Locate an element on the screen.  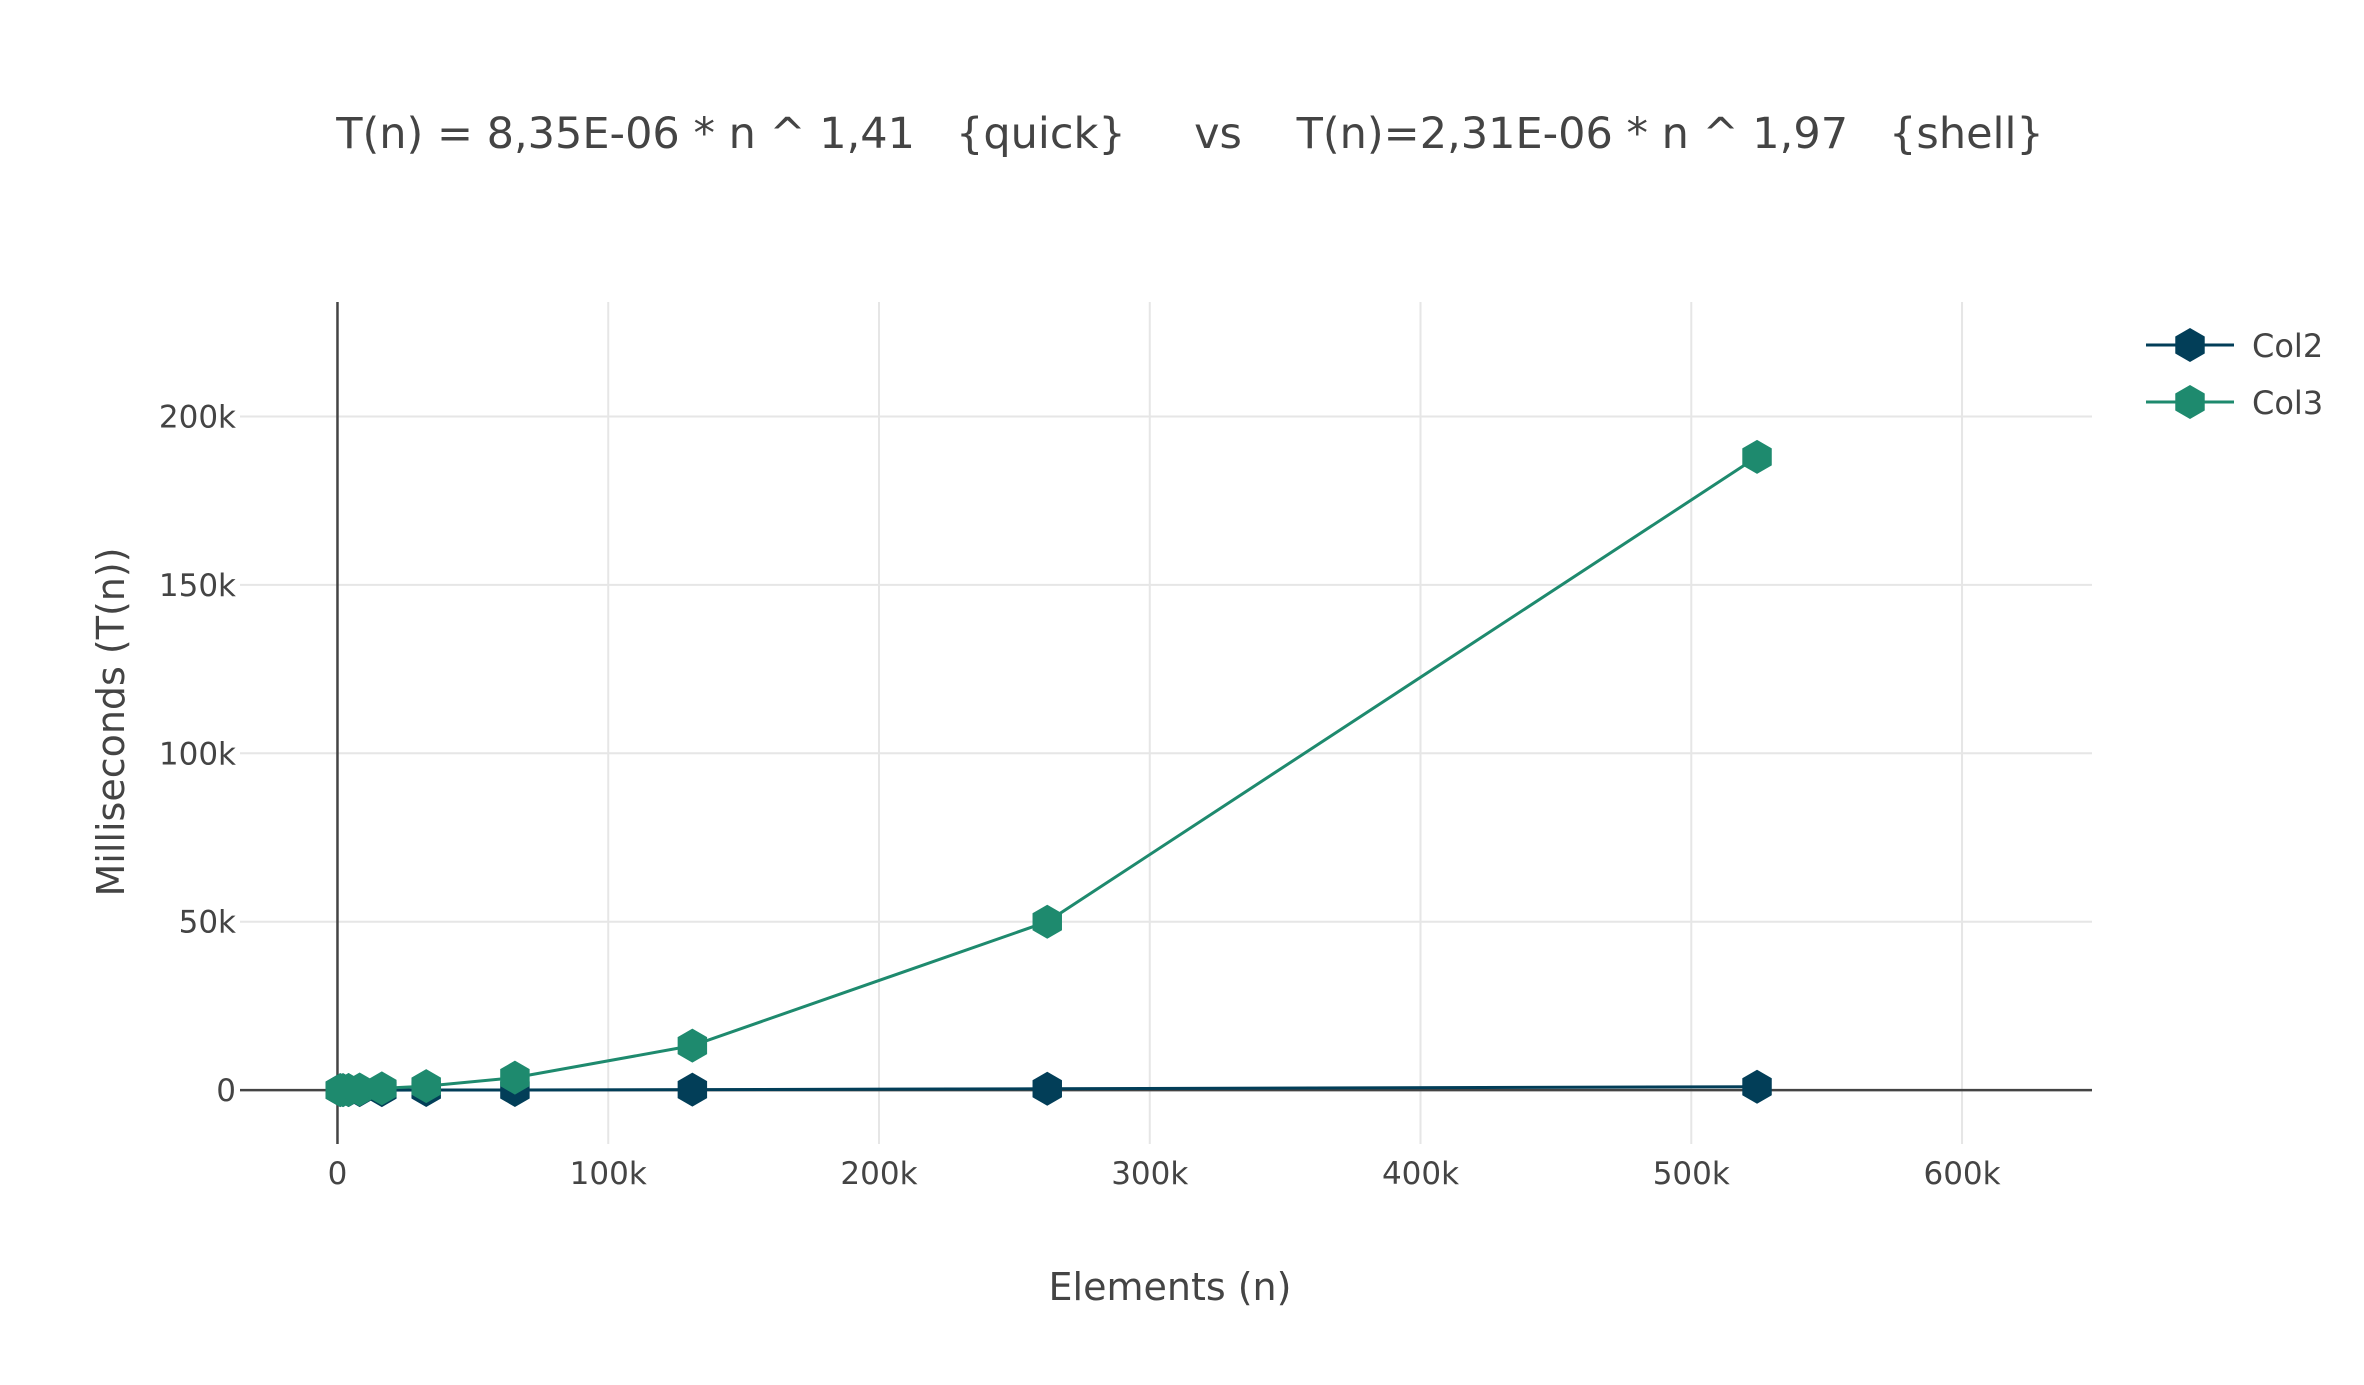
legend-marker-col2 is located at coordinates (2190, 345).